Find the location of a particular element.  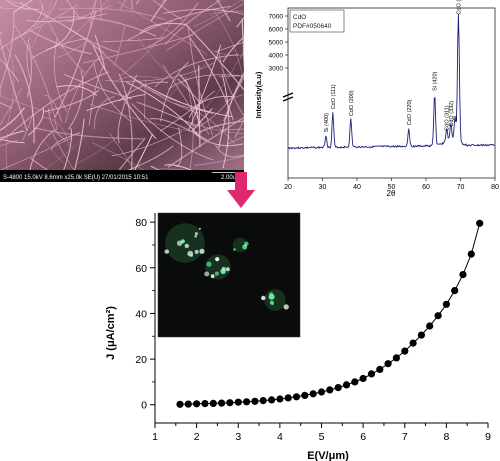

fe-xtick-label: 8 is located at coordinates (446, 437).